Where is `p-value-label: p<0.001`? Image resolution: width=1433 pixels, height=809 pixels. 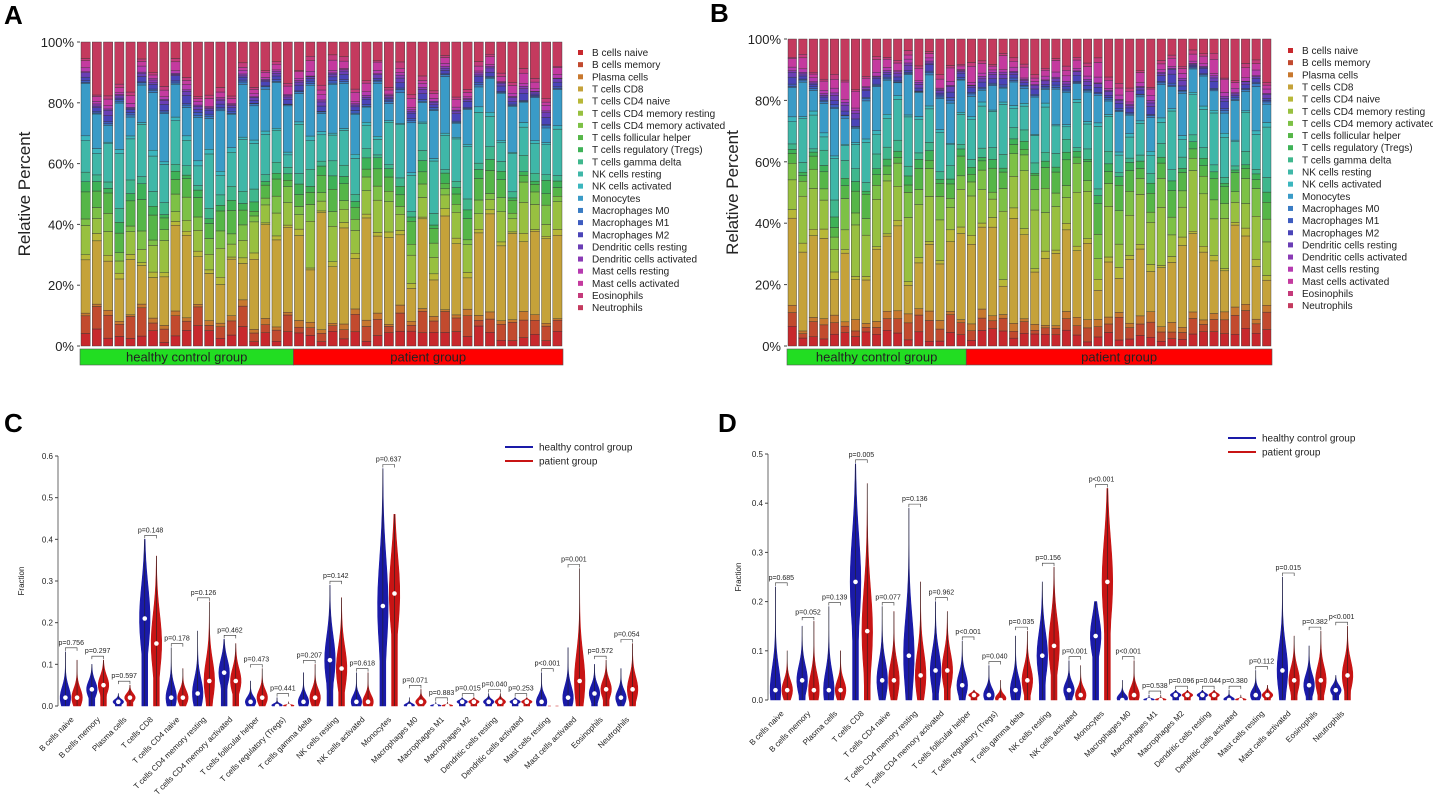
p-value-label: p<0.001 is located at coordinates (1342, 617).